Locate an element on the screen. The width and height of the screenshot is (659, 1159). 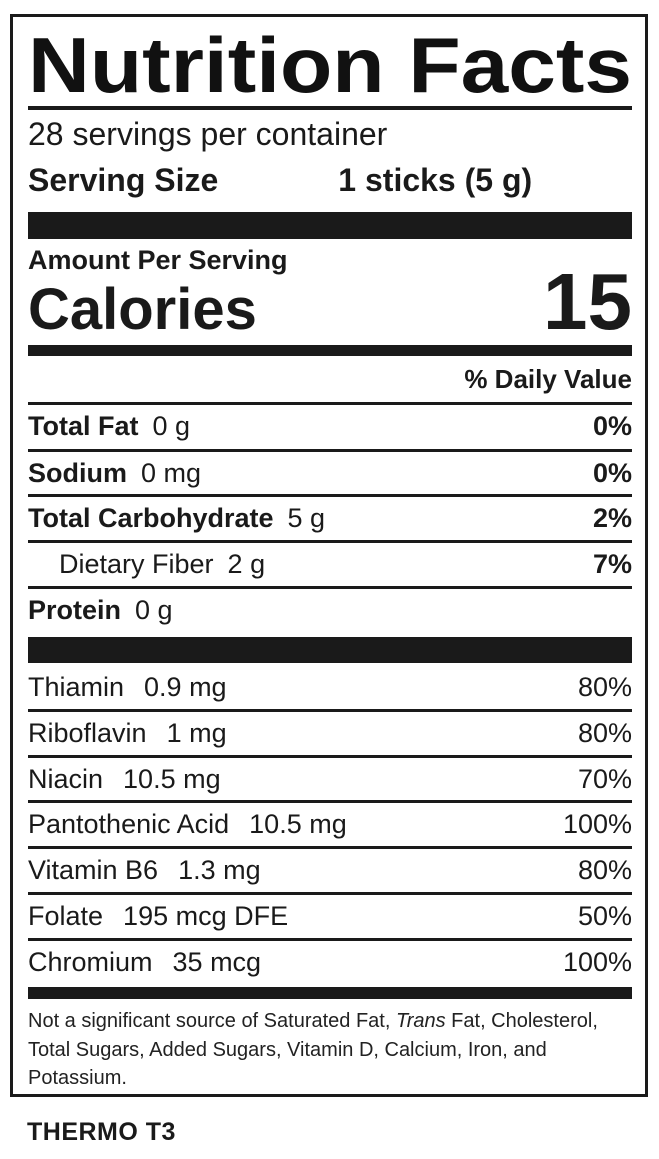
nutrient-dv: 7% is located at coordinates (612, 564).